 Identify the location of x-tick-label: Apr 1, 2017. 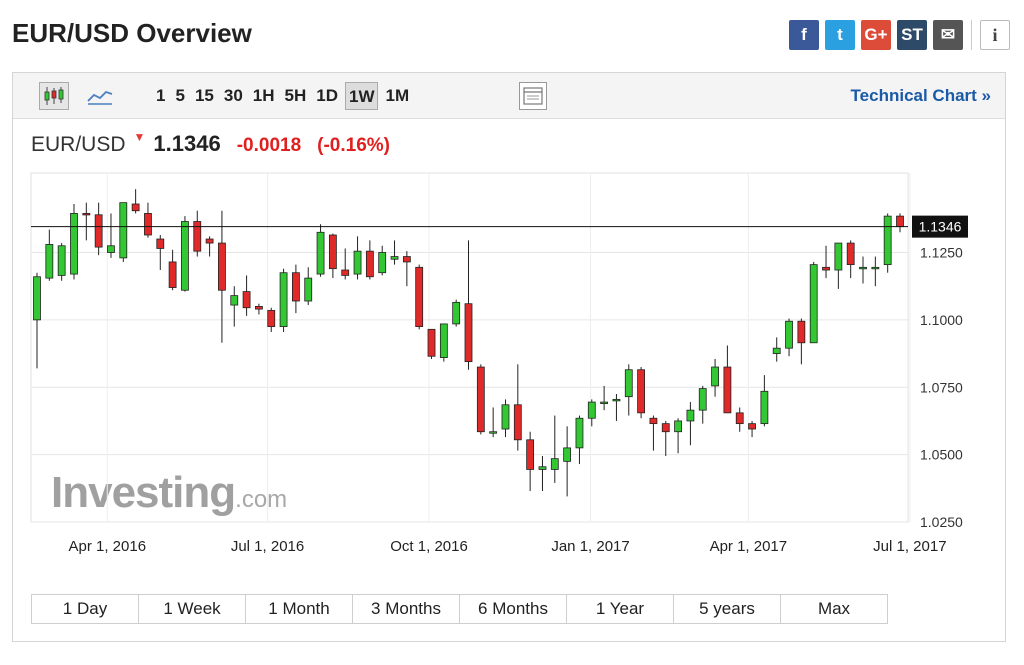
(749, 546).